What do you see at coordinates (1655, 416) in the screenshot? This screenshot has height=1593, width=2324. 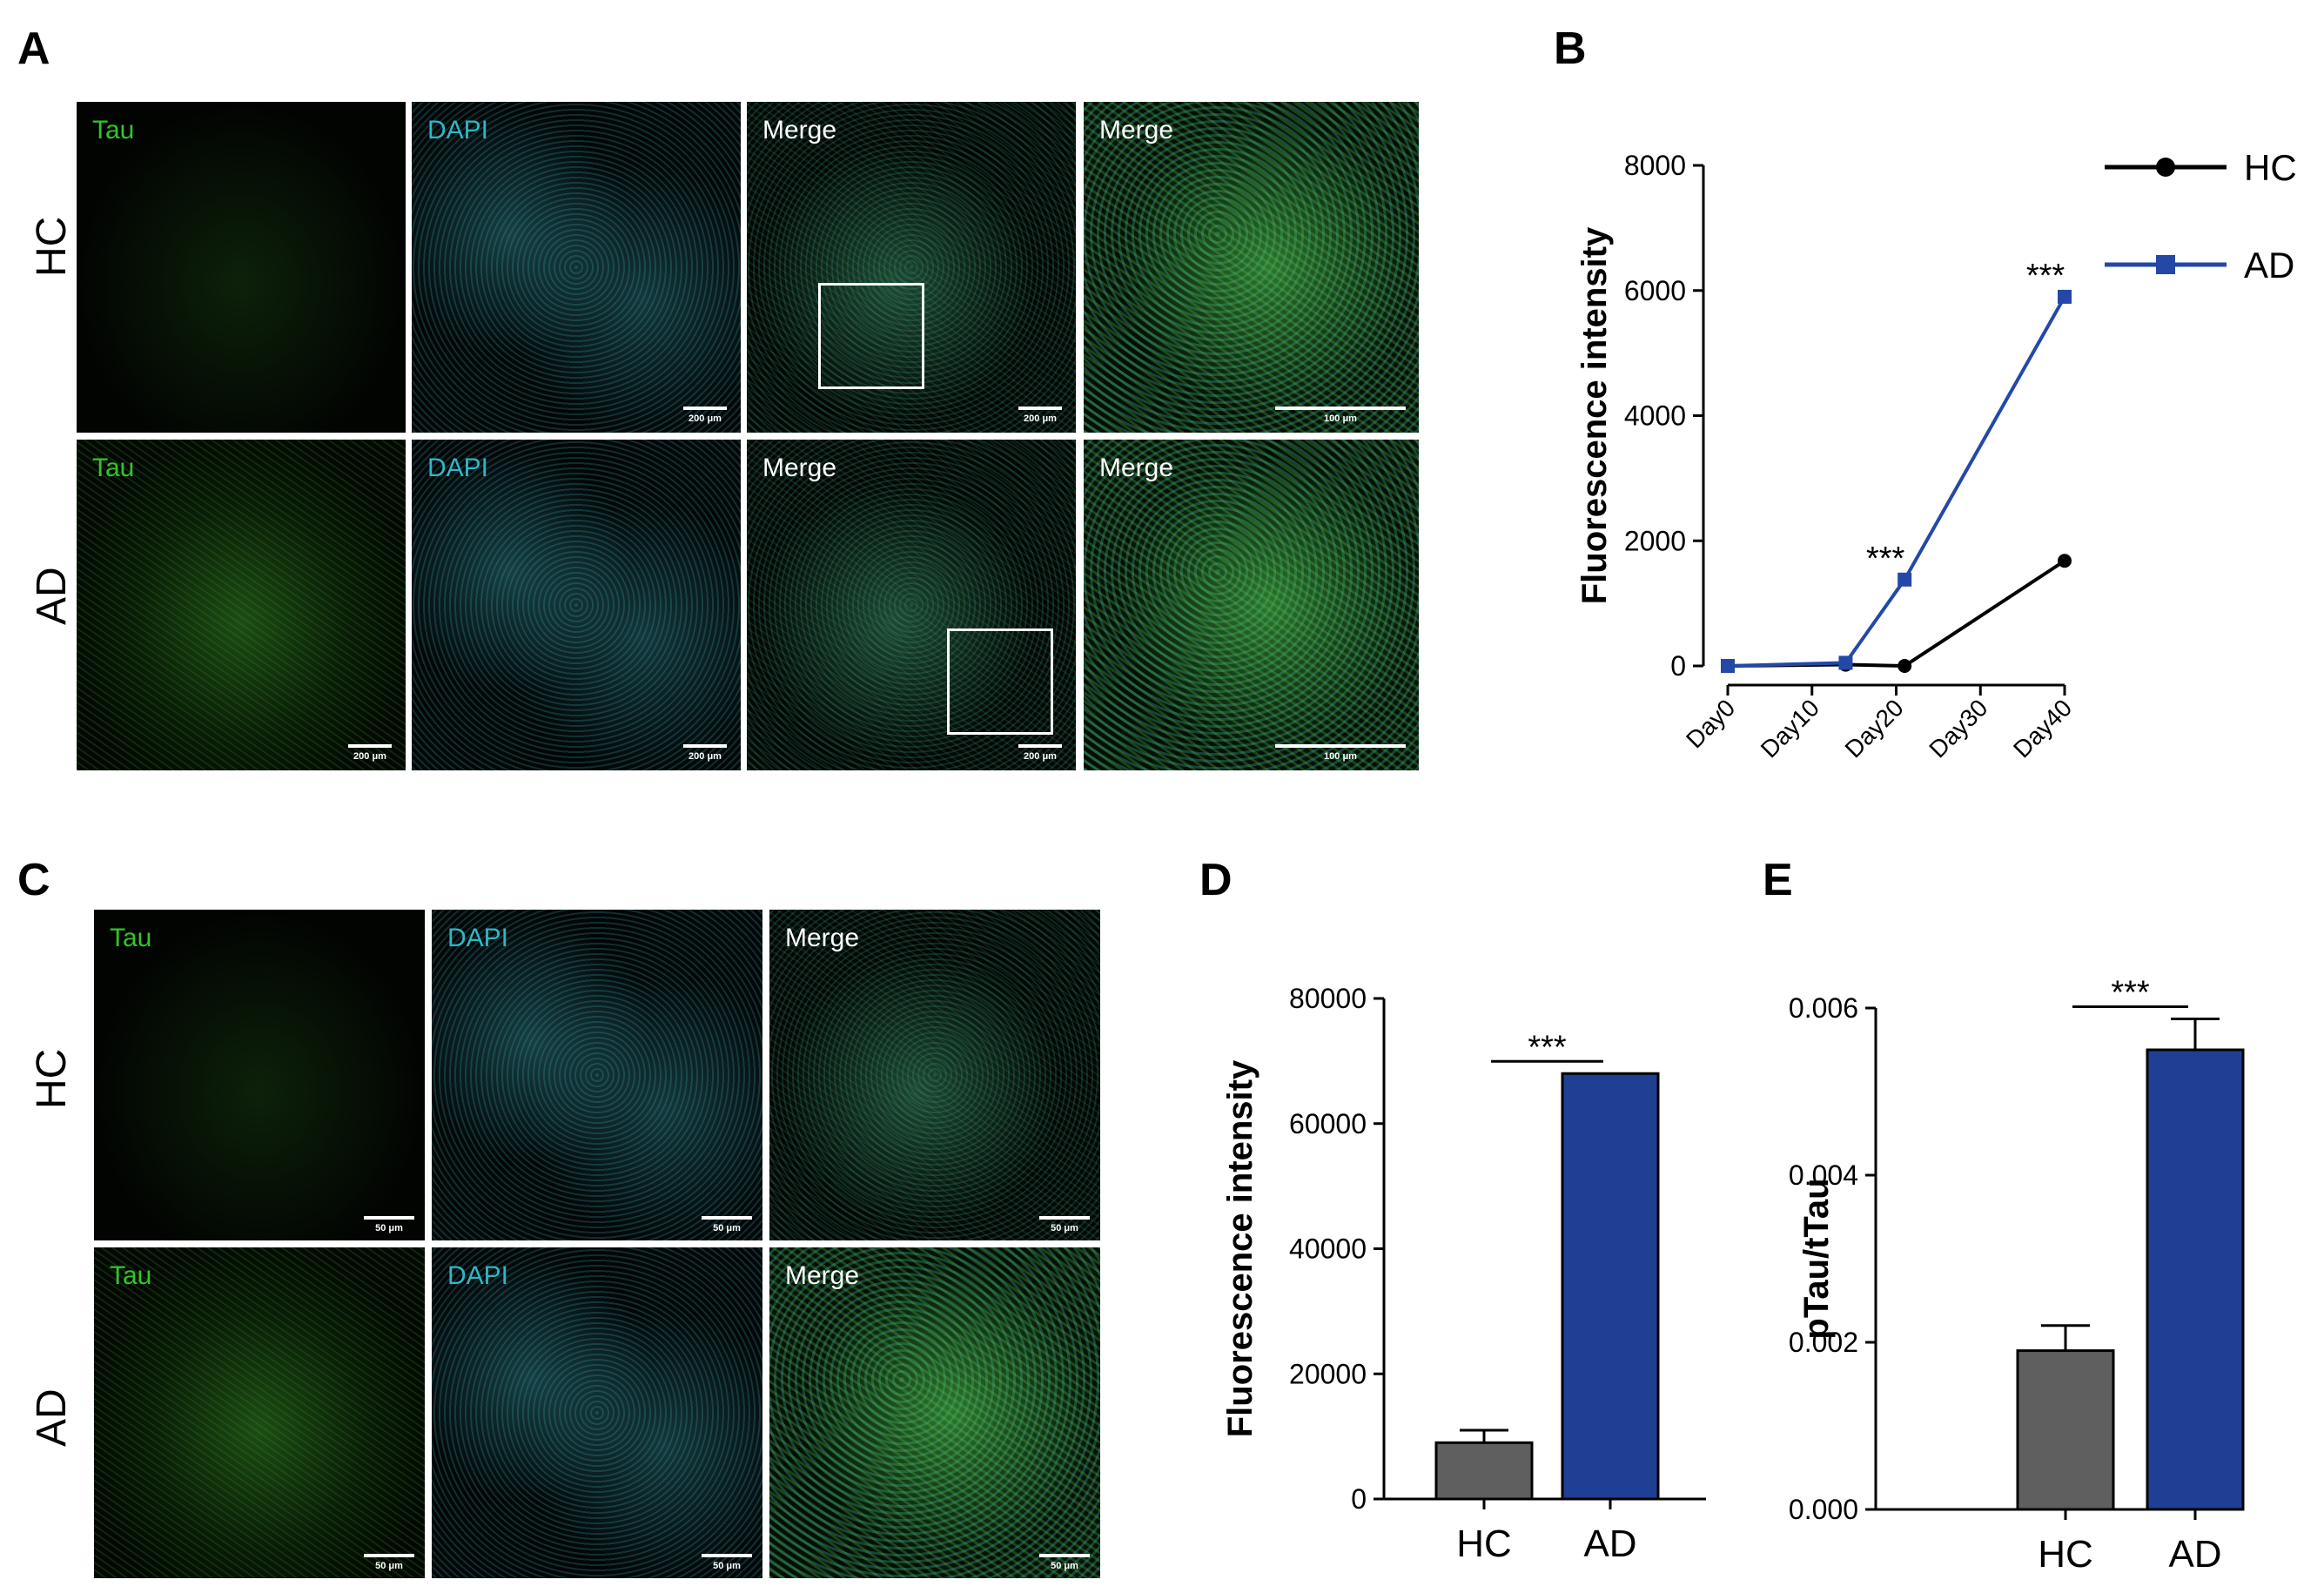 I see `b-y-tick-label: 4000` at bounding box center [1655, 416].